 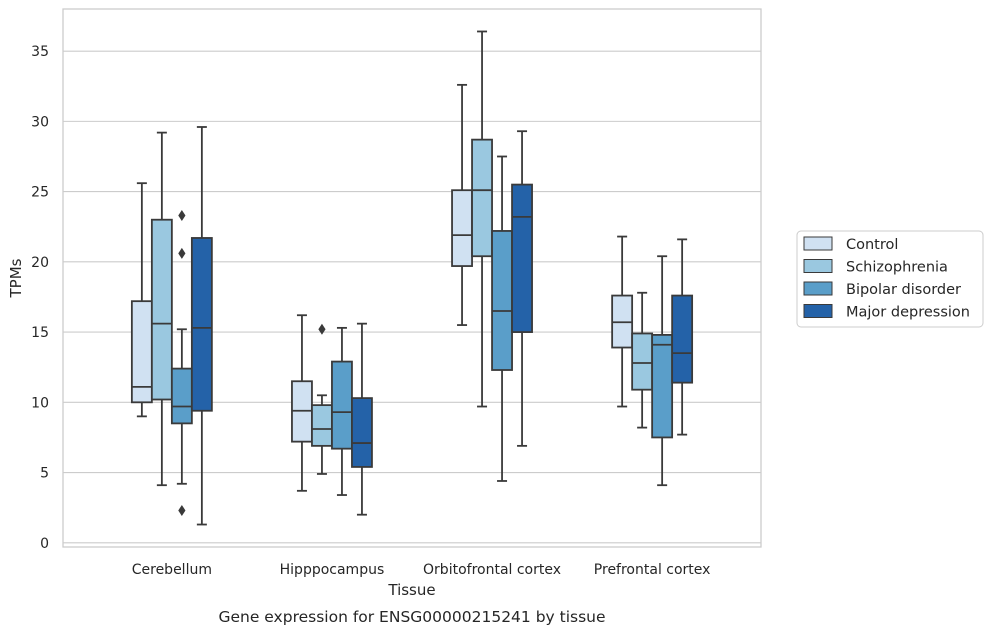 What do you see at coordinates (40, 193) in the screenshot?
I see `y-tick-label-25: 25` at bounding box center [40, 193].